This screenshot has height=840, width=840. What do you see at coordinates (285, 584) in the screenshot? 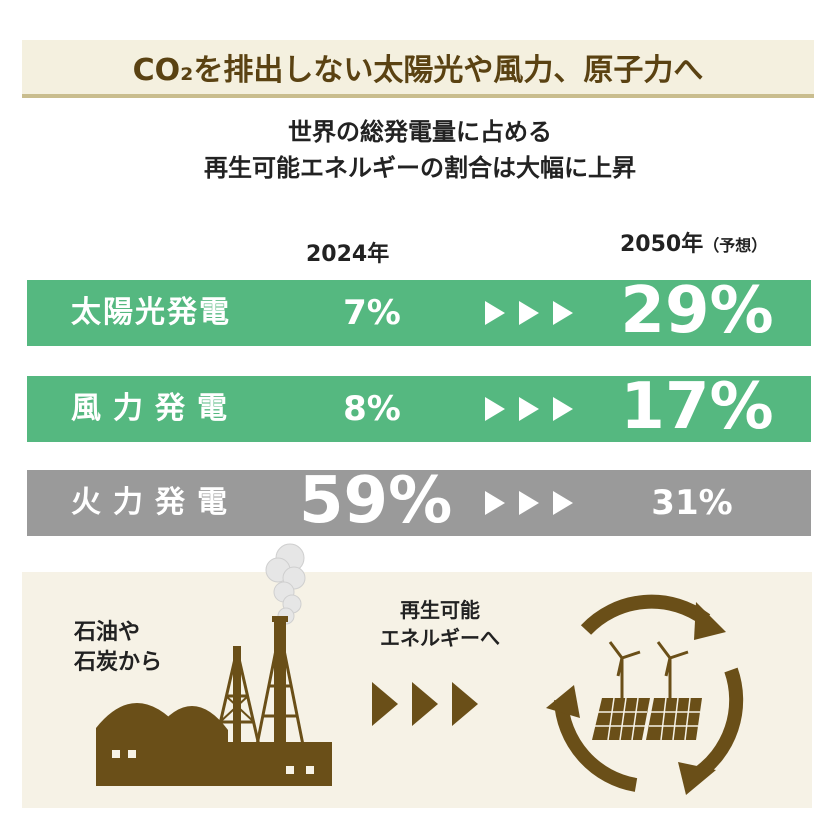
I see `smoke-icon` at bounding box center [285, 584].